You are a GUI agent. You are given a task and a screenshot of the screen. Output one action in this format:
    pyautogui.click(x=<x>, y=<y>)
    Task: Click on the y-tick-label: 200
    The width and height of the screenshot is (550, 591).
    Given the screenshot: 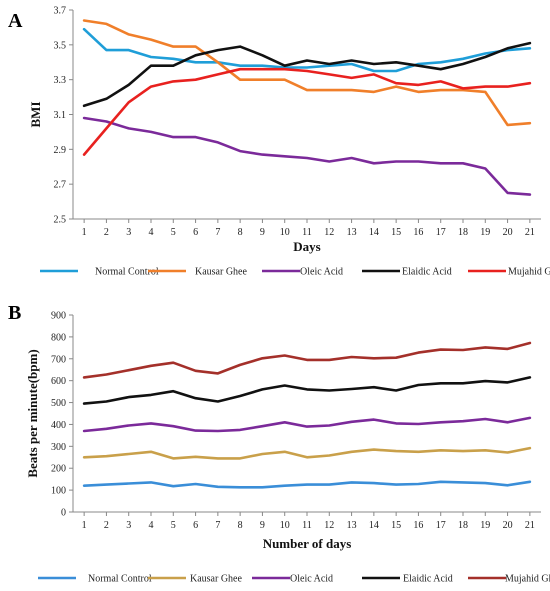 What is the action you would take?
    pyautogui.click(x=58, y=469)
    